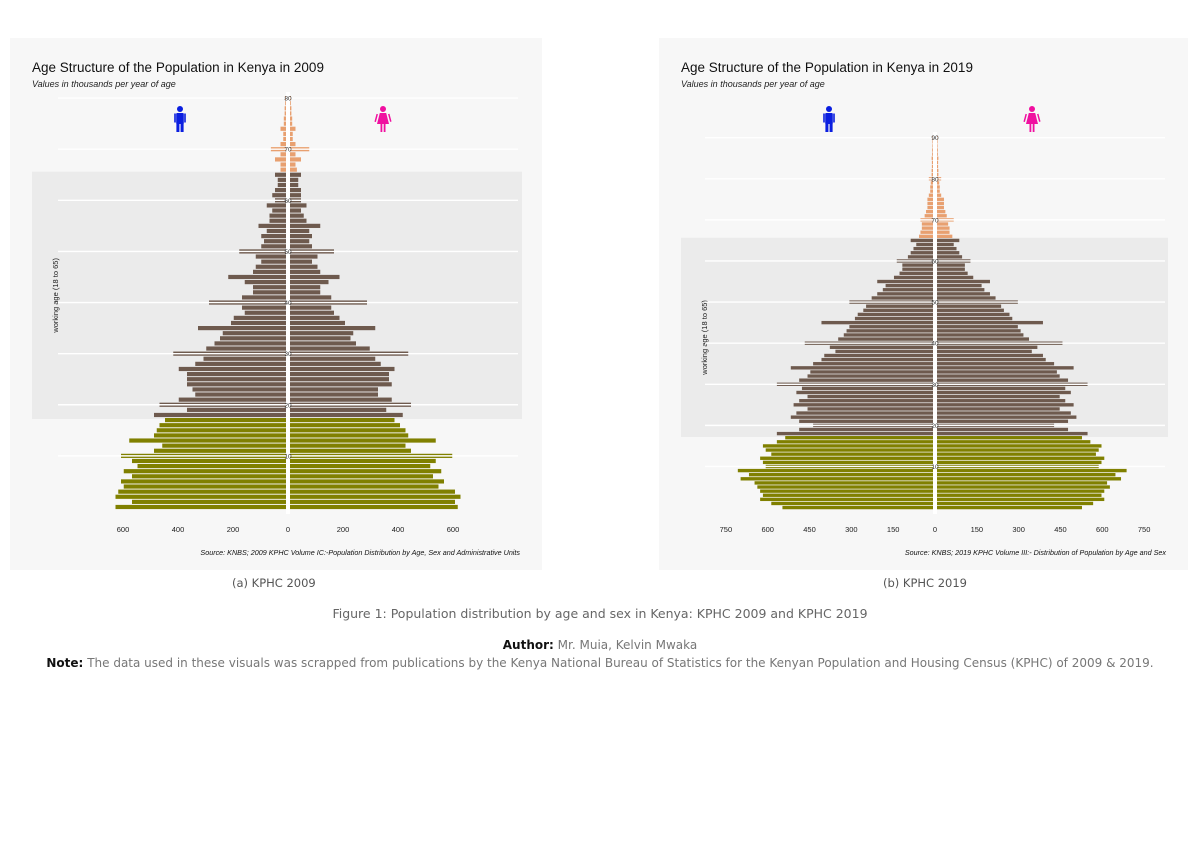  I want to click on value-tick-label: 450, so click(1060, 529).